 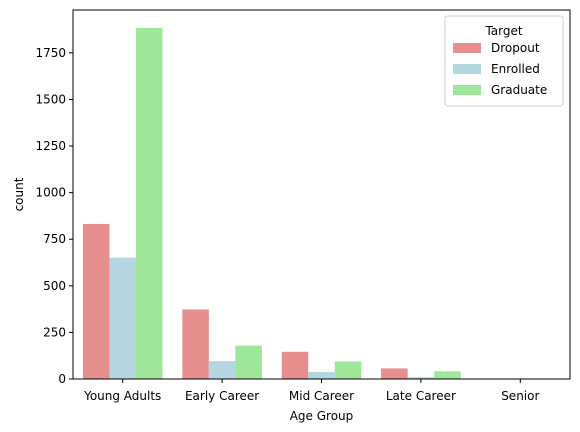 What do you see at coordinates (519, 90) in the screenshot?
I see `legend-label-graduate: Graduate` at bounding box center [519, 90].